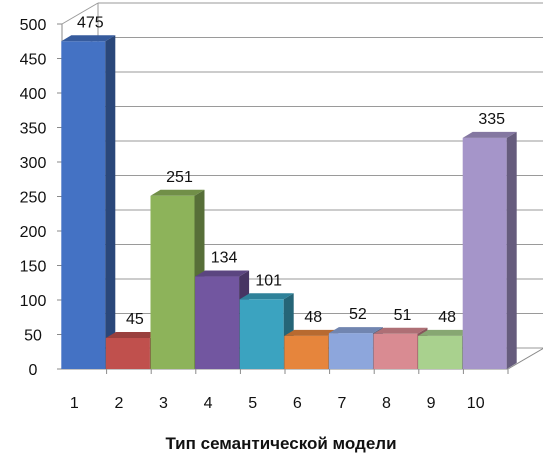 Image resolution: width=543 pixels, height=455 pixels. Describe the element at coordinates (33, 336) in the screenshot. I see `y-tick-label: 50` at that location.